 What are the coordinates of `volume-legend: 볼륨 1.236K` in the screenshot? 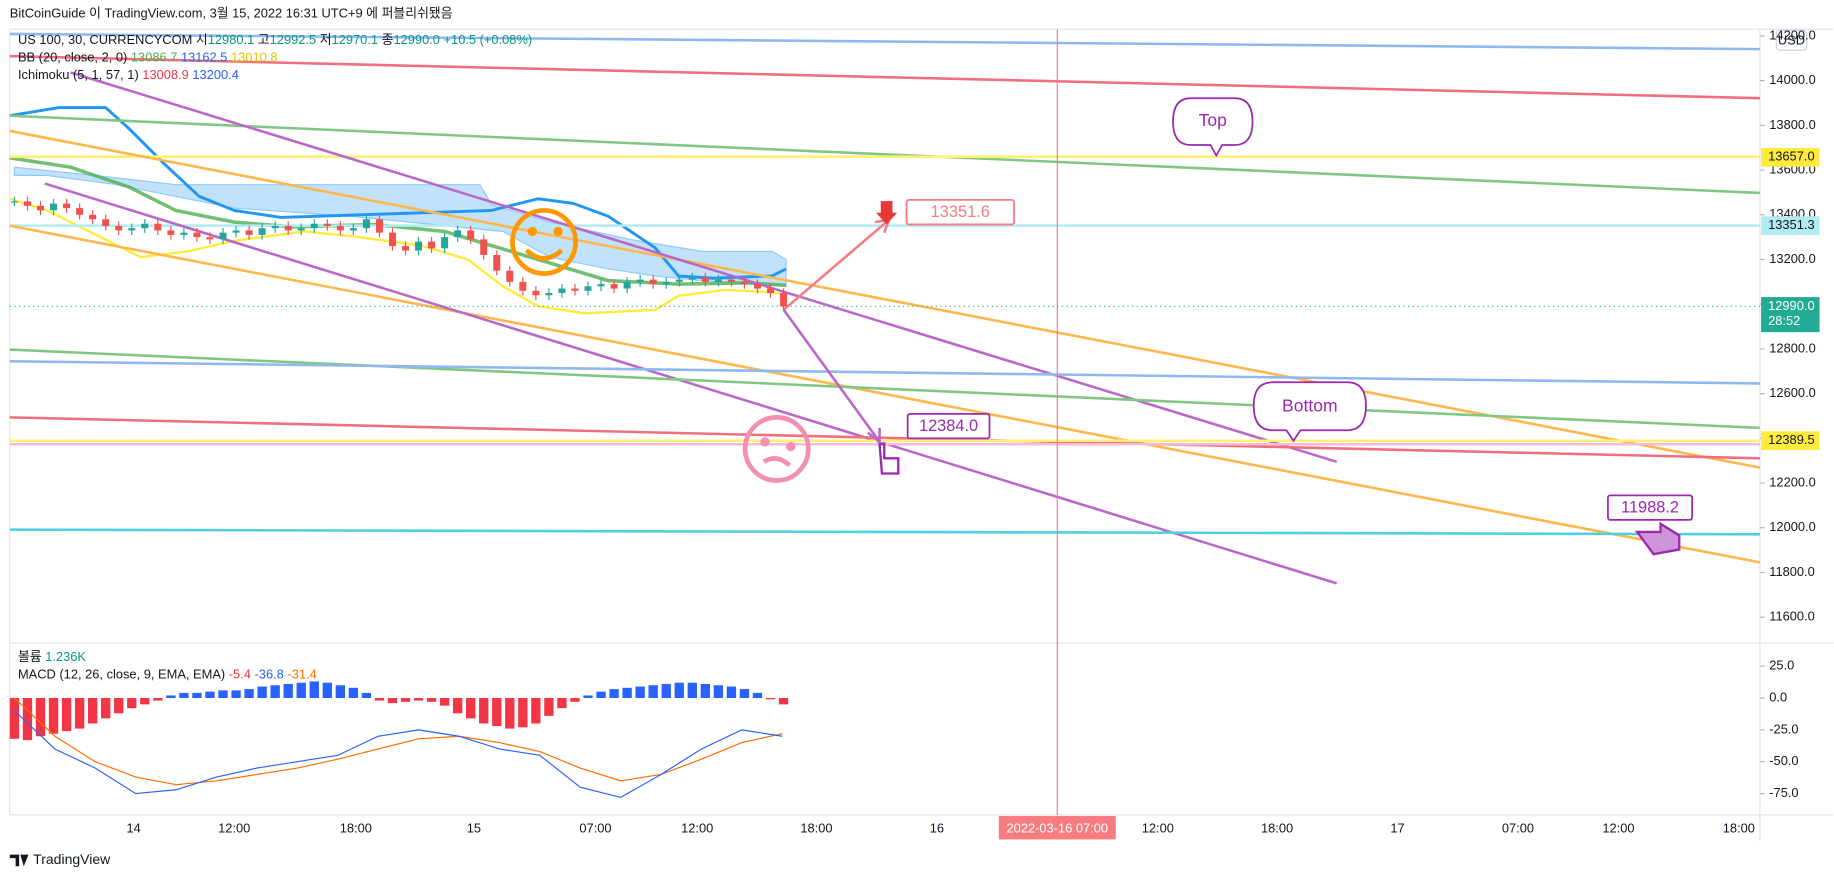 It's located at (52, 657).